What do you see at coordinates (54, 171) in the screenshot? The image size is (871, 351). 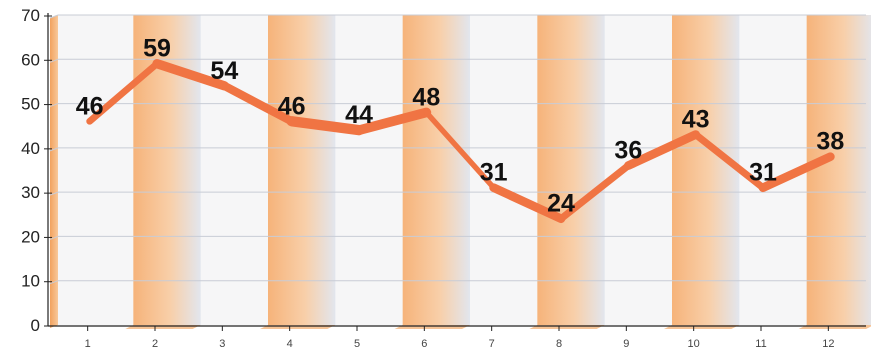 I see `left-wall` at bounding box center [54, 171].